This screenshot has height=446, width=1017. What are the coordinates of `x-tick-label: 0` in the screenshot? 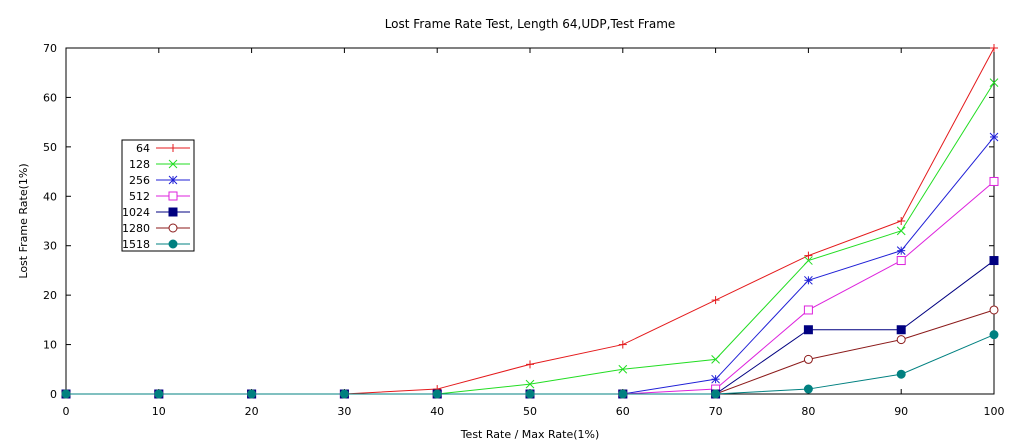 It's located at (66, 411).